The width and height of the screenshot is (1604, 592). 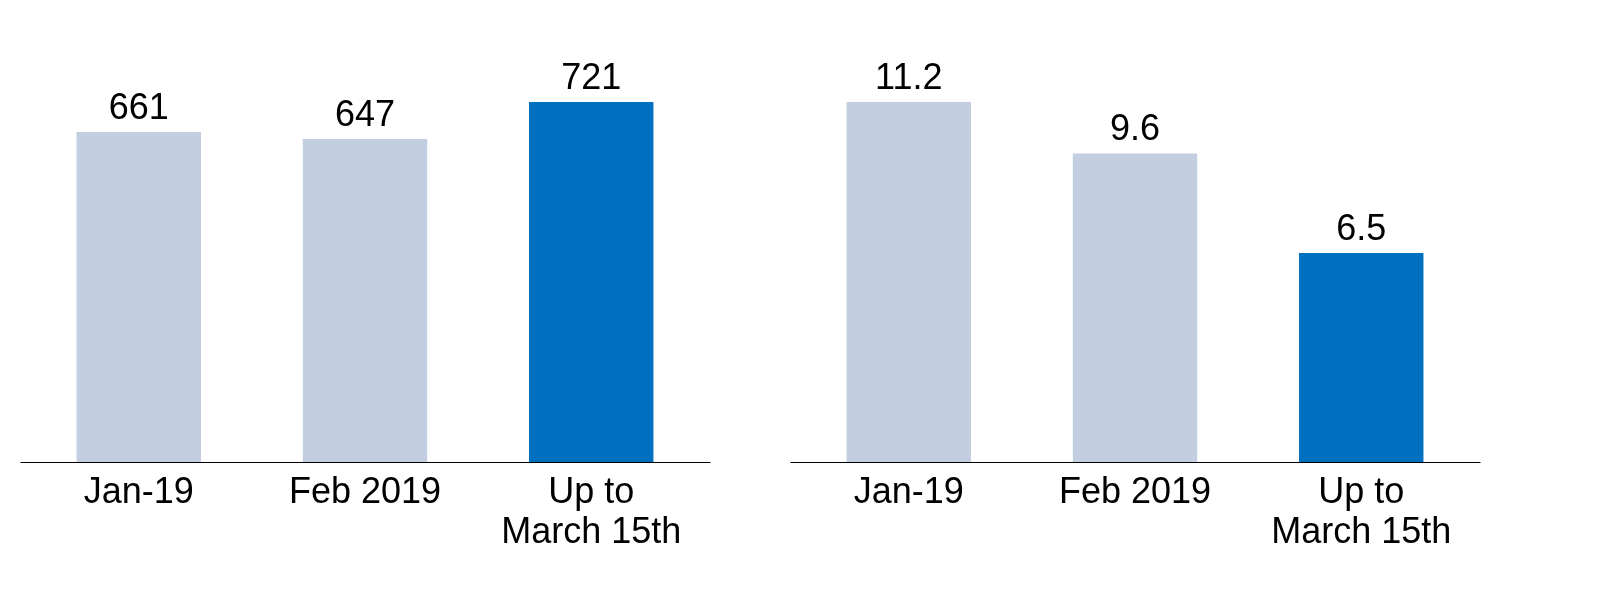 What do you see at coordinates (909, 76) in the screenshot?
I see `data-label: 11.2` at bounding box center [909, 76].